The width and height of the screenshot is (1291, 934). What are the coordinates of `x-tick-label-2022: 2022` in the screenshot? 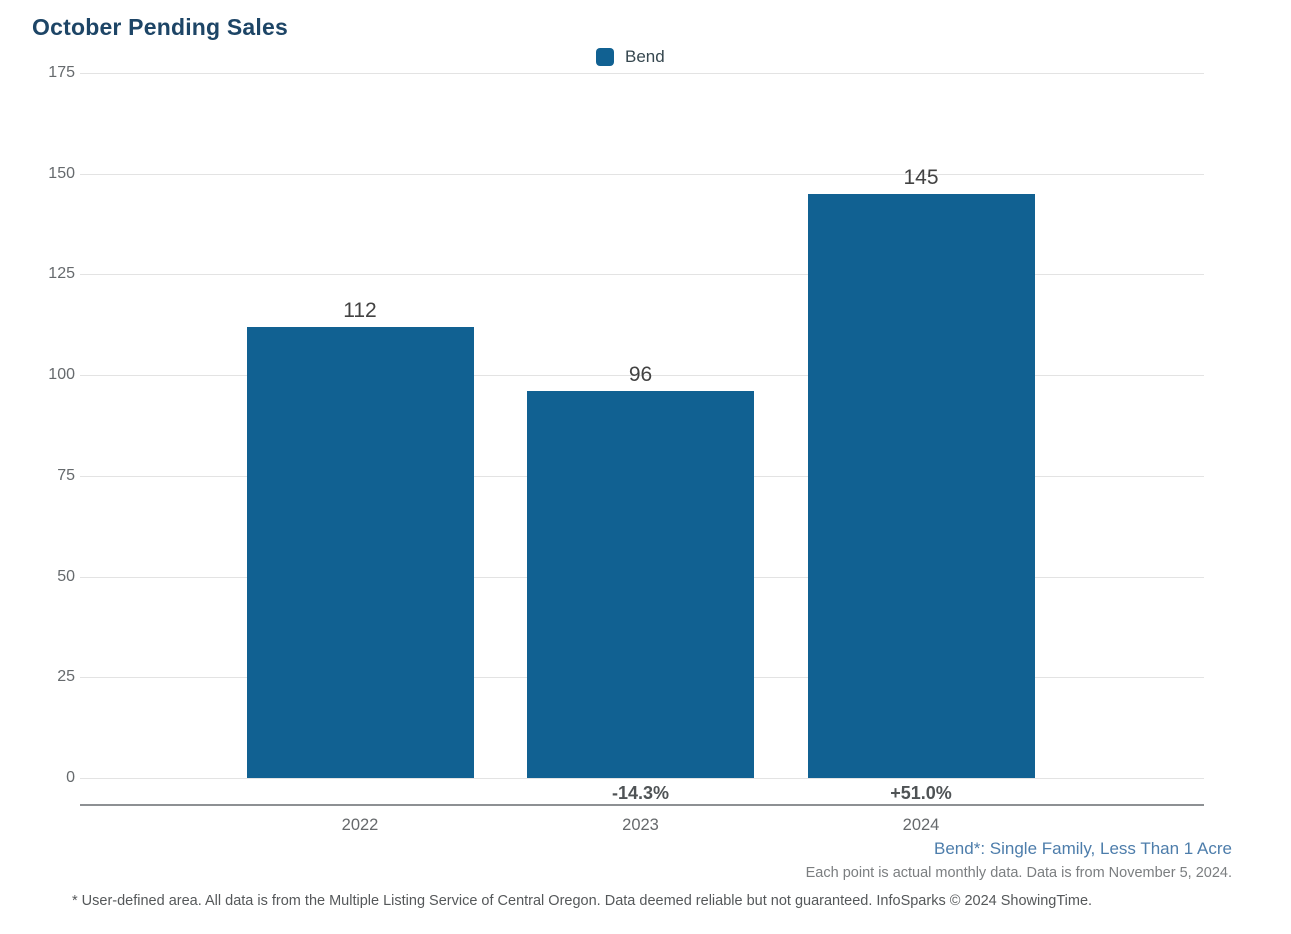 It's located at (360, 825).